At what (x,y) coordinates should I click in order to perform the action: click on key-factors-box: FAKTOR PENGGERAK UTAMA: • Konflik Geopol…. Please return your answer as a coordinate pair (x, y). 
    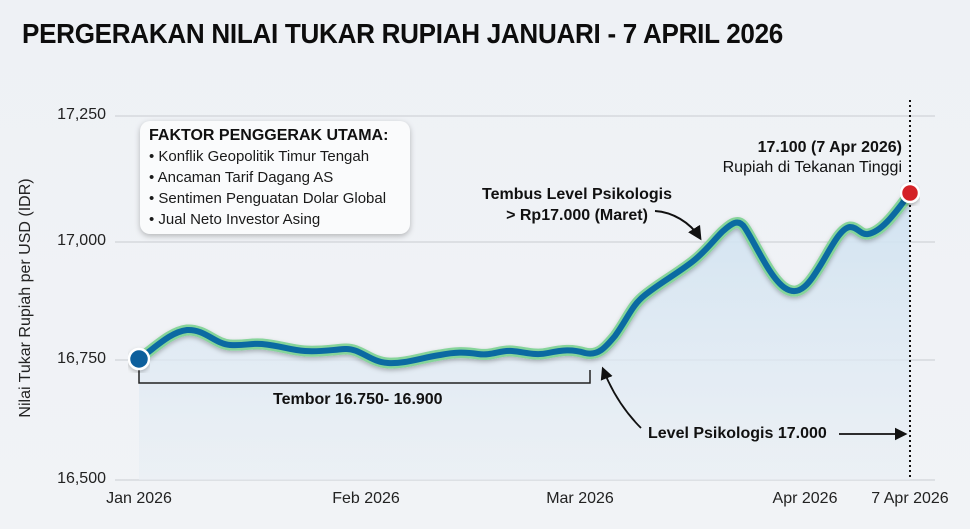
    Looking at the image, I should click on (275, 177).